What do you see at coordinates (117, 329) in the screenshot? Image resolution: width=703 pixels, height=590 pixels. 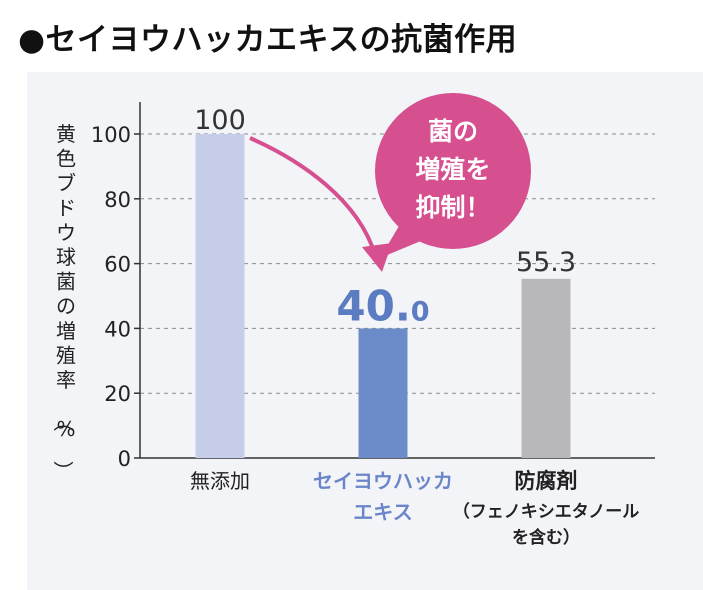 I see `y-tick-label: 40` at bounding box center [117, 329].